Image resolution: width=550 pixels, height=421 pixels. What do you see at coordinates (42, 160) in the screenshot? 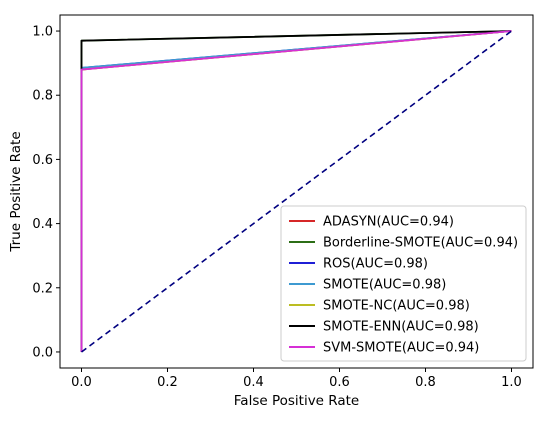
I see `y-tick-label: 0.6` at bounding box center [42, 160].